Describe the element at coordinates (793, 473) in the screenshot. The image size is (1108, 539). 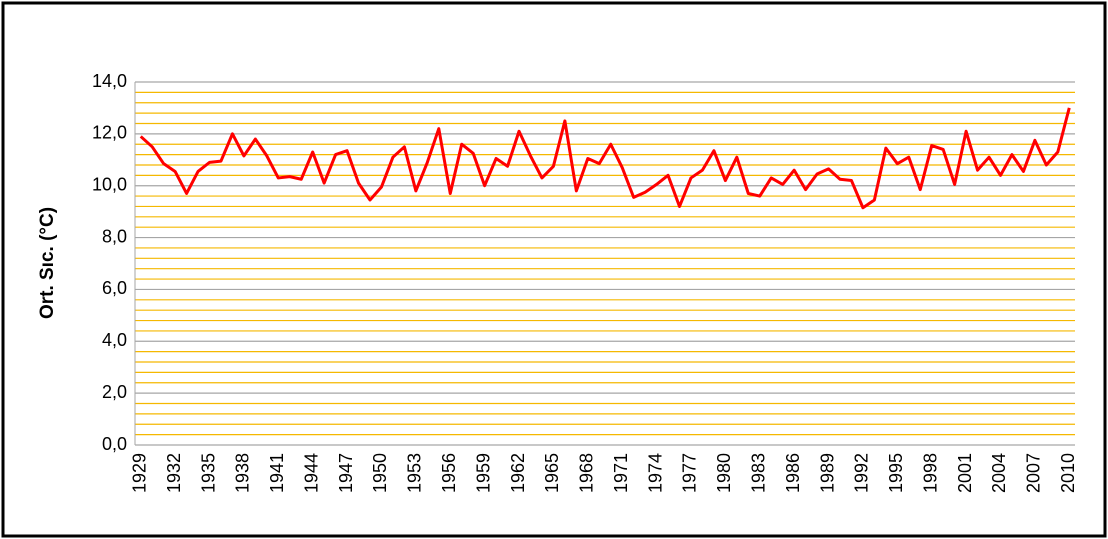
I see `x-tick-label: 1986` at that location.